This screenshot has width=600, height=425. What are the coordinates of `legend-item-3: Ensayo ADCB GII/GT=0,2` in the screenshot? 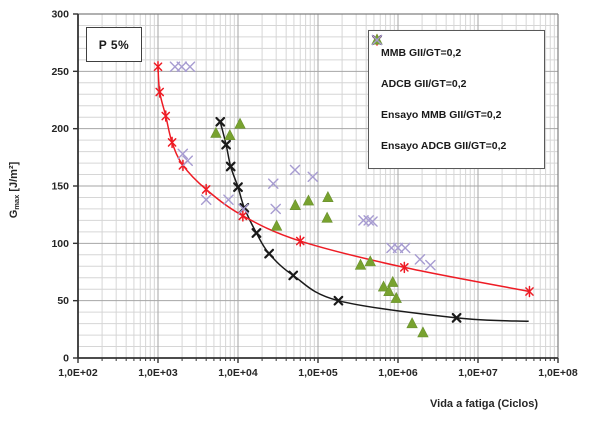 It's located at (457, 93).